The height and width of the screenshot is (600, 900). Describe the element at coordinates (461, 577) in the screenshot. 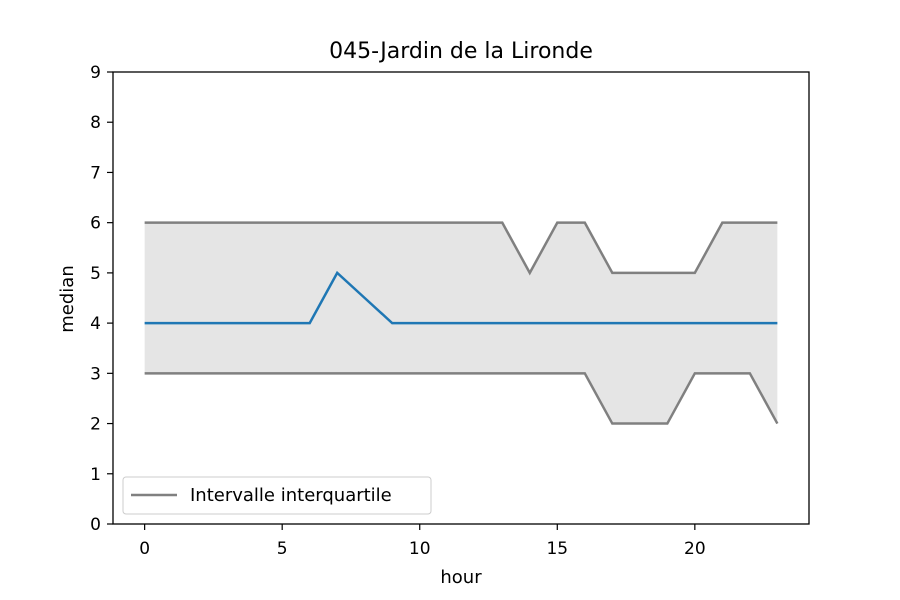

I see `x-axis-label: hour` at that location.